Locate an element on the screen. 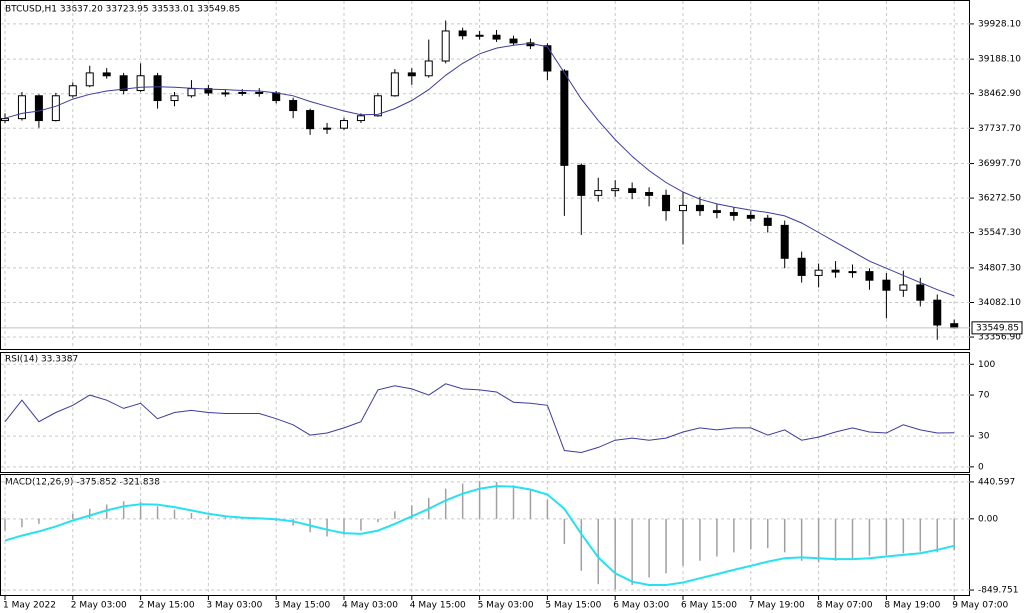 The height and width of the screenshot is (613, 1024). x-tick-label: 3 May 03:00 is located at coordinates (234, 606).